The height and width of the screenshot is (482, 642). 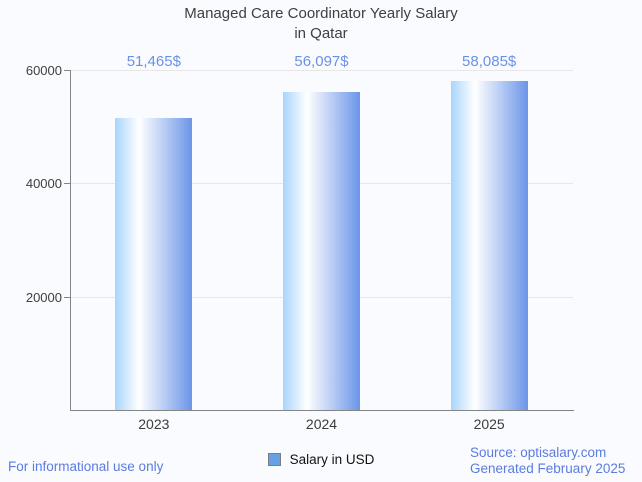 I want to click on bar-2023, so click(x=154, y=264).